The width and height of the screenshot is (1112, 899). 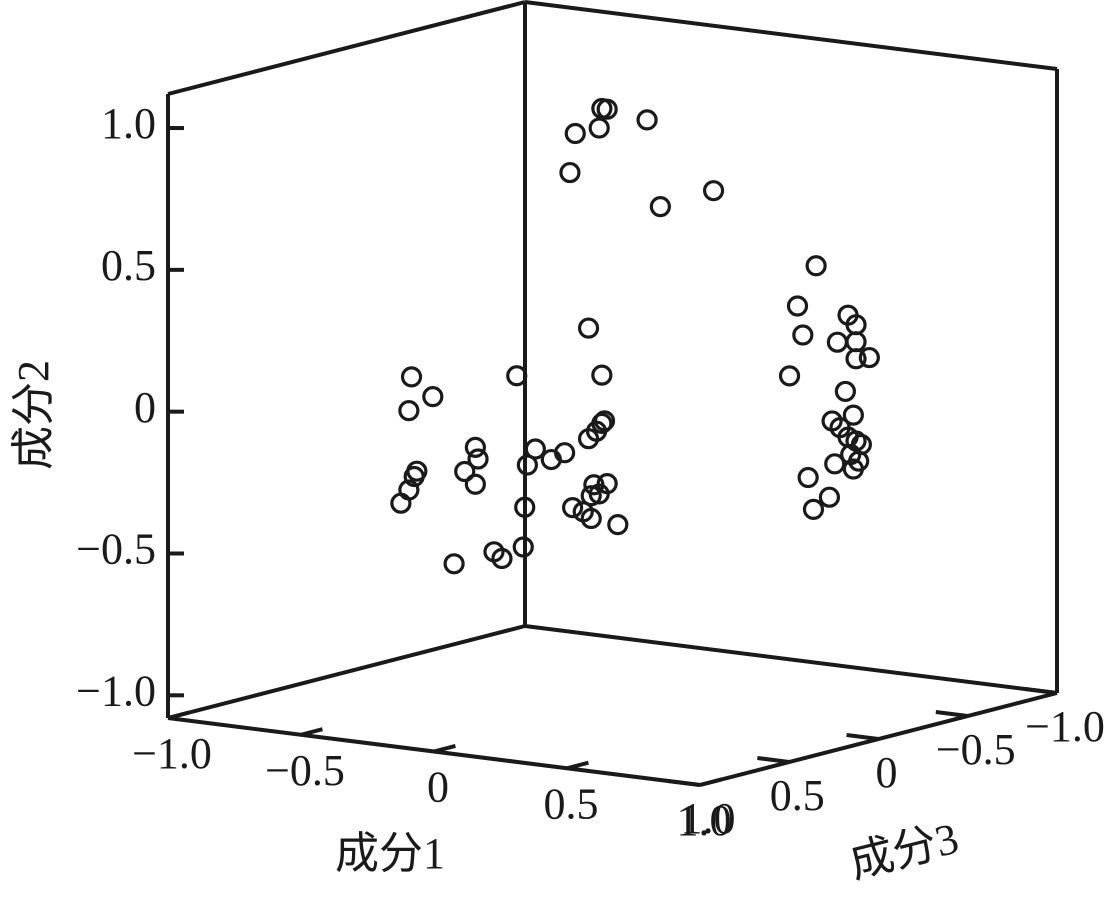 I want to click on x-axis-title: 成分1, so click(x=390, y=853).